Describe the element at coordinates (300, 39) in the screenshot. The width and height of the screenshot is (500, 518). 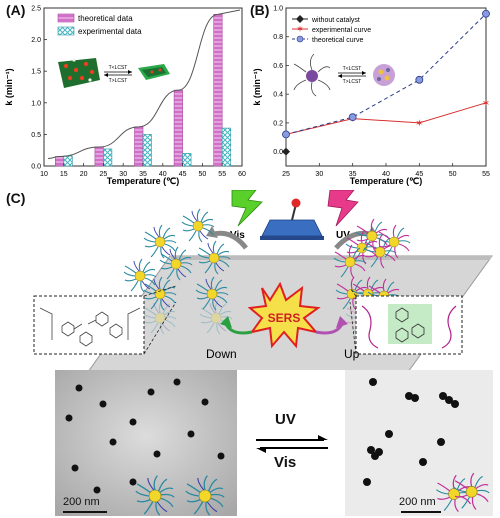
I see `legend-theoretical-marker` at that location.